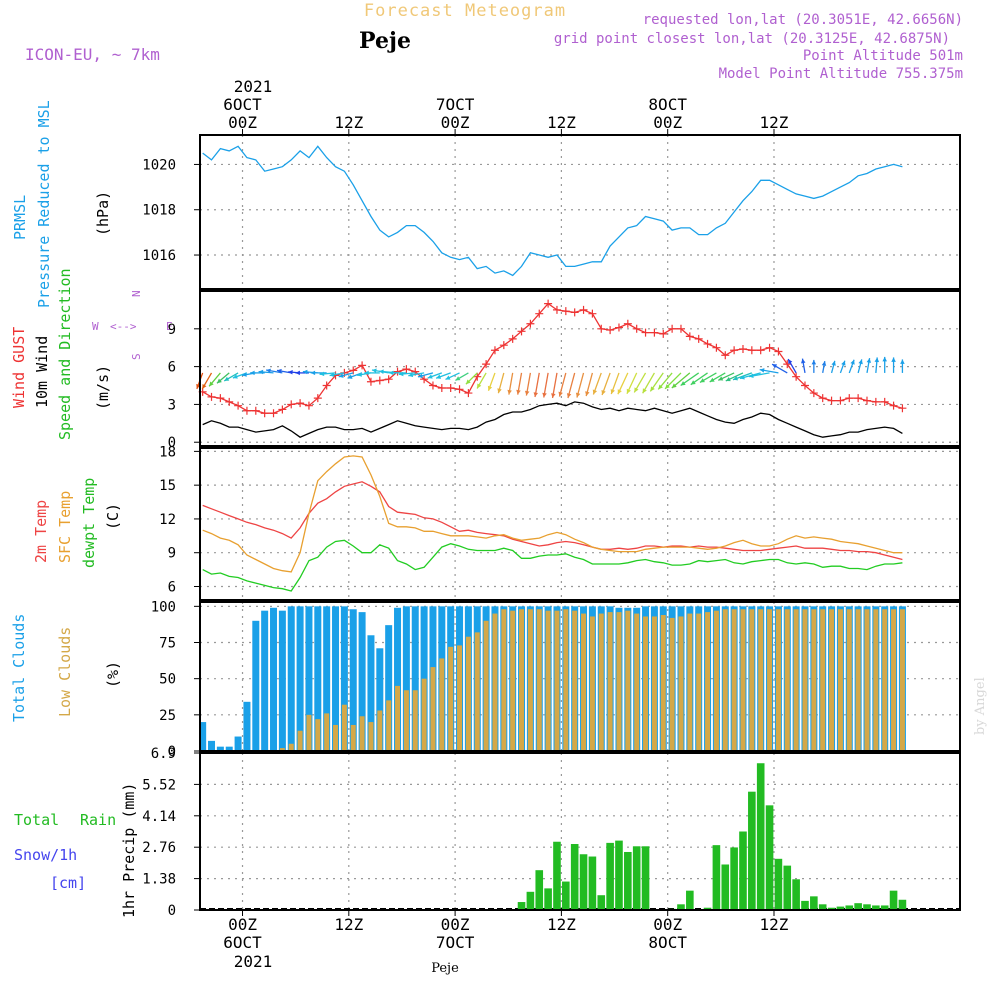  I want to click on dew-label: dewpt Temp, so click(89, 523).